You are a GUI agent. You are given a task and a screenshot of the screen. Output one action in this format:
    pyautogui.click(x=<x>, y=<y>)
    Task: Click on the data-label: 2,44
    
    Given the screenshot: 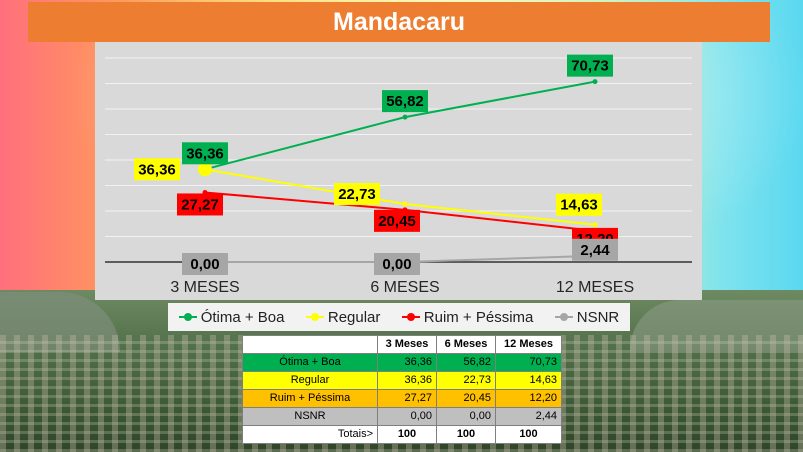 What is the action you would take?
    pyautogui.click(x=595, y=249)
    